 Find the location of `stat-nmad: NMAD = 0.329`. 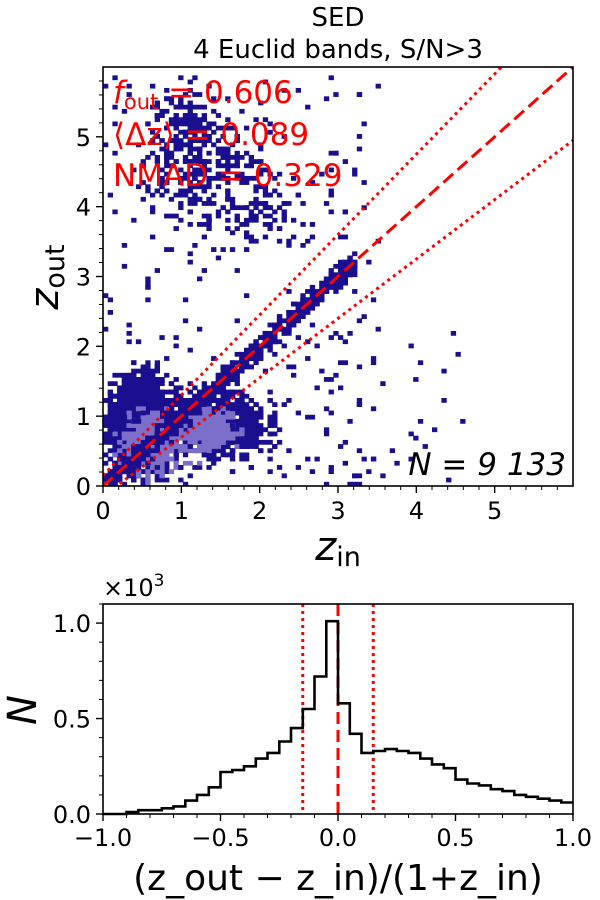

stat-nmad: NMAD = 0.329 is located at coordinates (227, 176).